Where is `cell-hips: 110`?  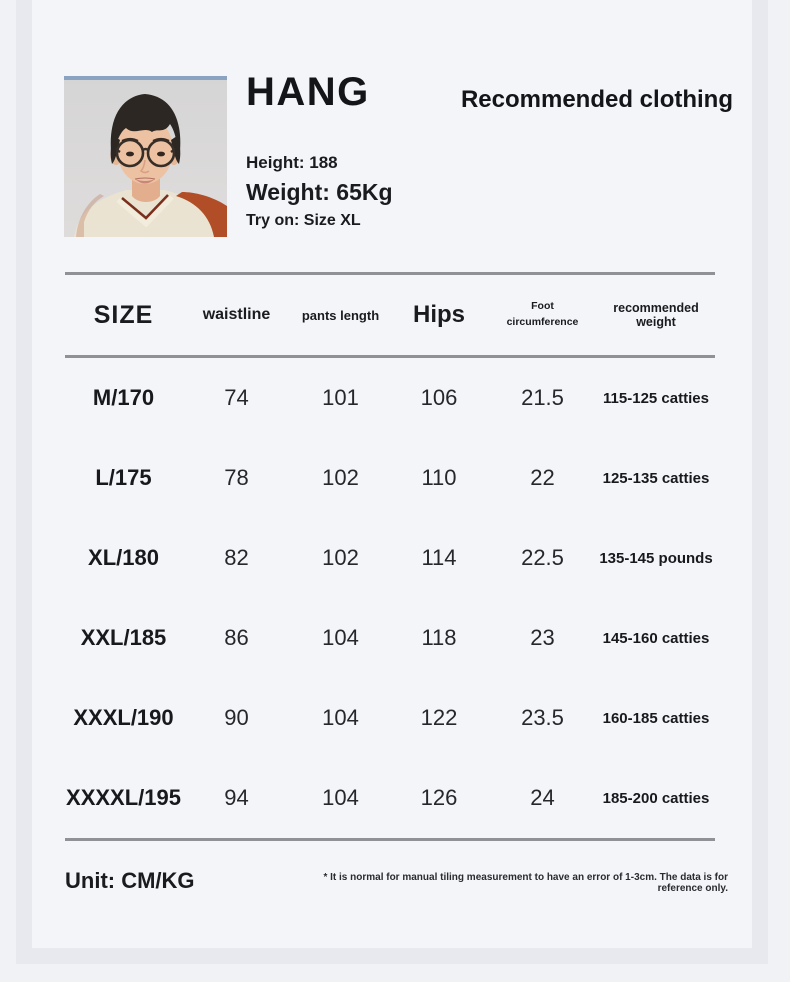 cell-hips: 110 is located at coordinates (439, 477).